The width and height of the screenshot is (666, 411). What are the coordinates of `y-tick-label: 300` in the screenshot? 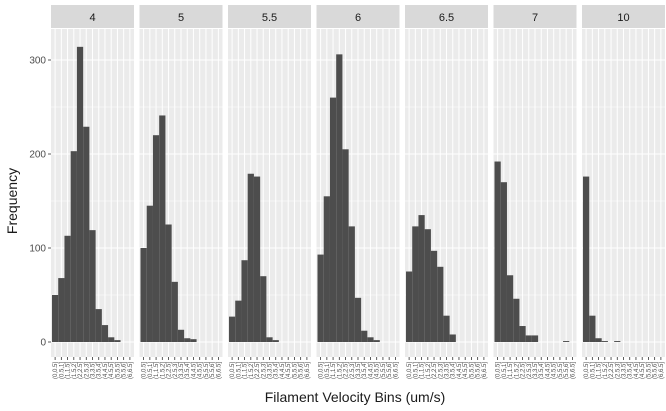 It's located at (37, 61).